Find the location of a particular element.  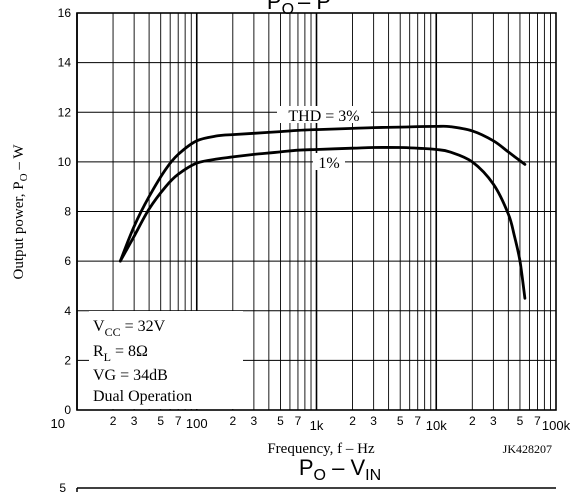

chart-title: PO – P is located at coordinates (299, 9).